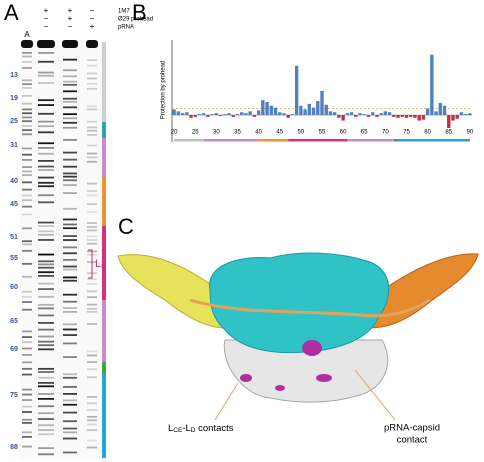  What do you see at coordinates (14, 258) in the screenshot?
I see `position-label: 55` at bounding box center [14, 258].